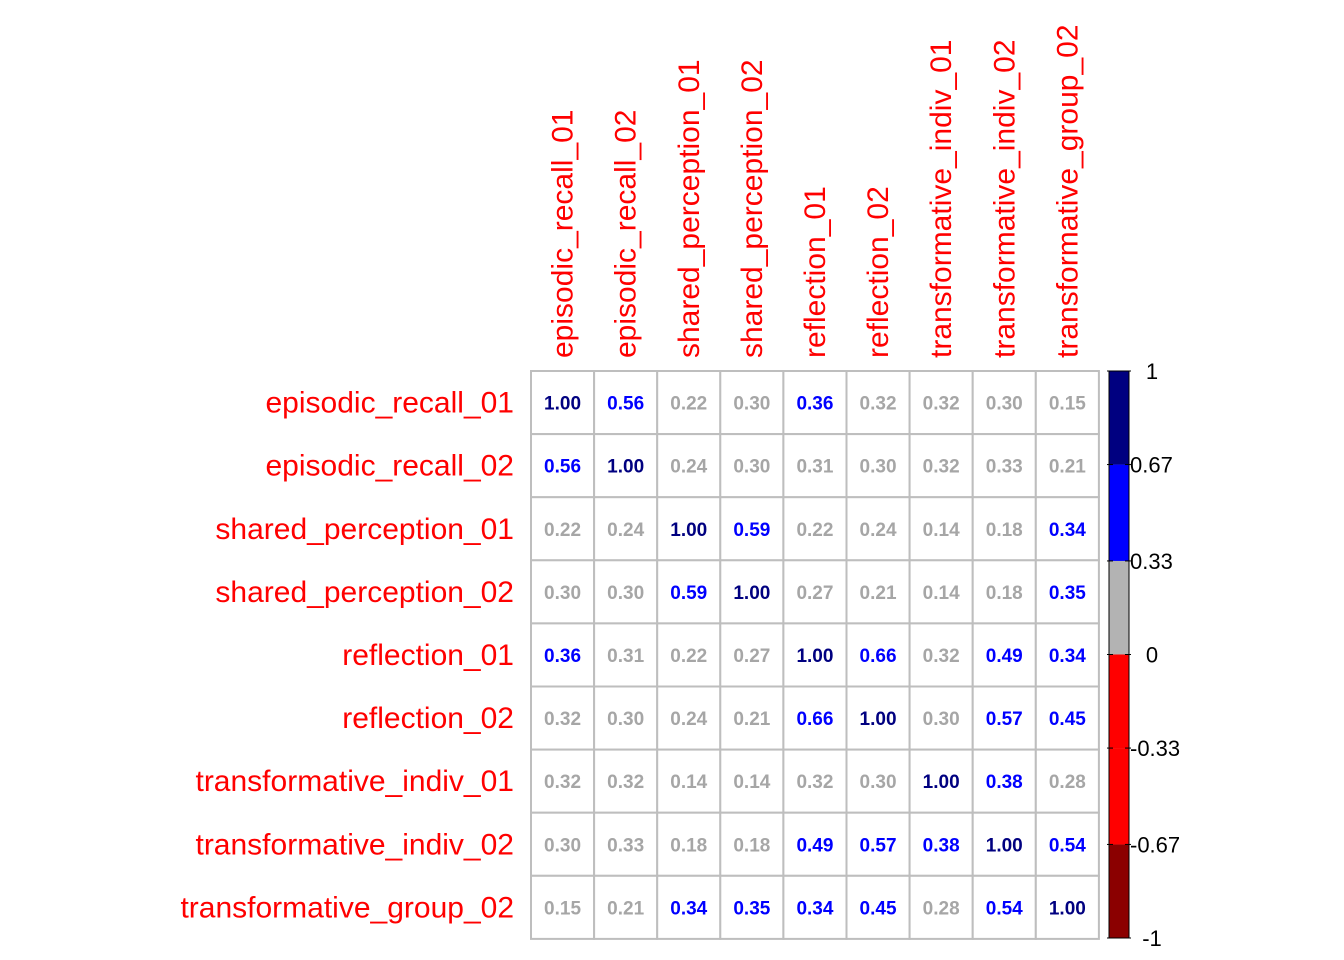  What do you see at coordinates (364, 592) in the screenshot?
I see `row-label: shared_perception_02` at bounding box center [364, 592].